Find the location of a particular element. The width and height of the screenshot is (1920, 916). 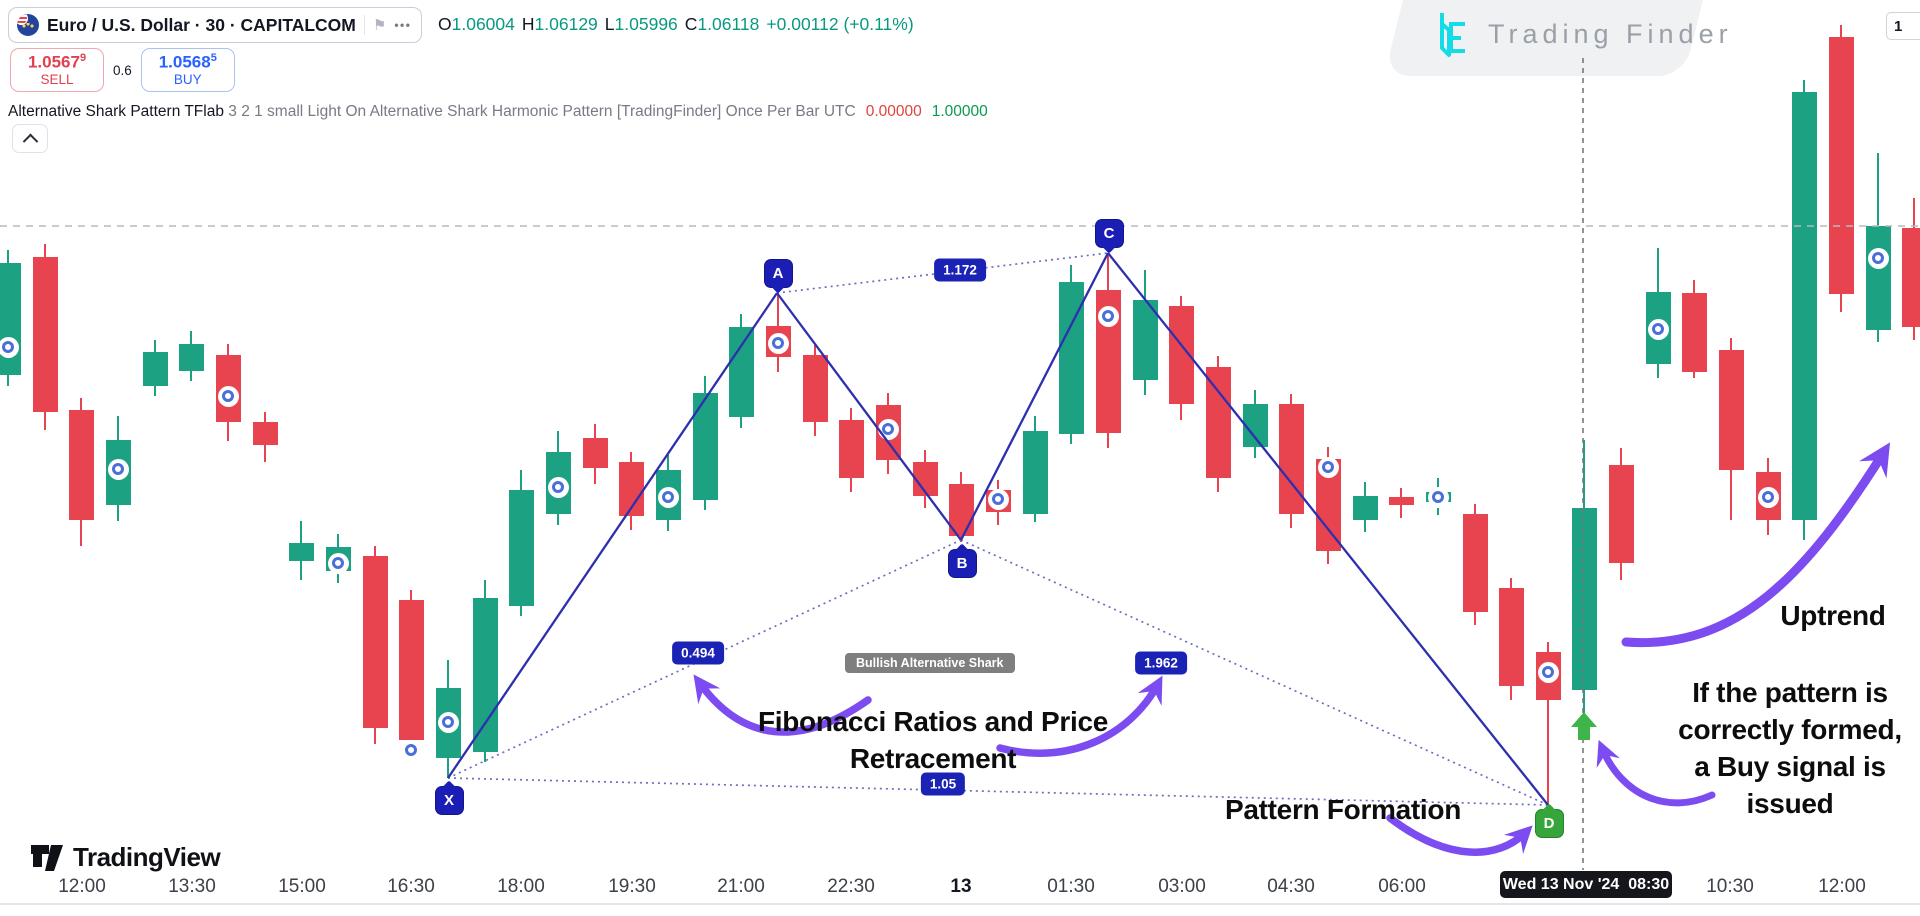

tradingview-logo: TradingView is located at coordinates (125, 857).